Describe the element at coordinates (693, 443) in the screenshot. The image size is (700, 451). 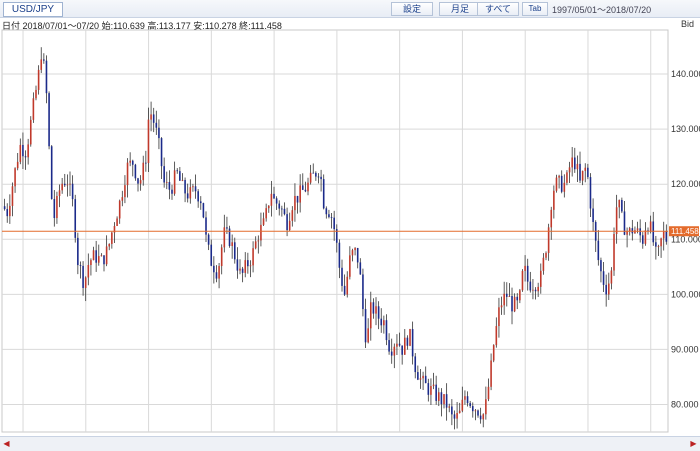
I see `scroll-right-arrow-icon: ▶` at that location.